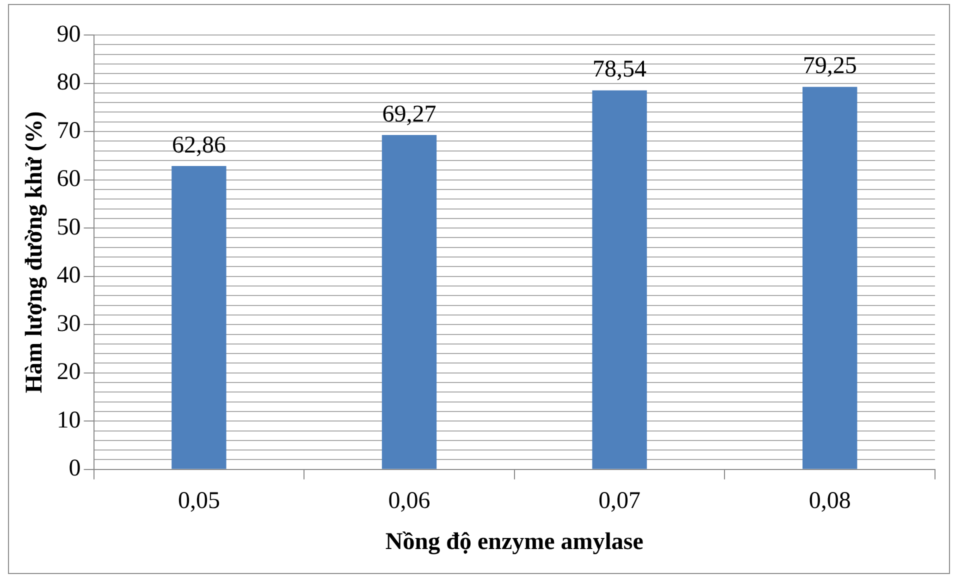 This screenshot has width=954, height=579. I want to click on x-tick-label: 0,06, so click(409, 501).